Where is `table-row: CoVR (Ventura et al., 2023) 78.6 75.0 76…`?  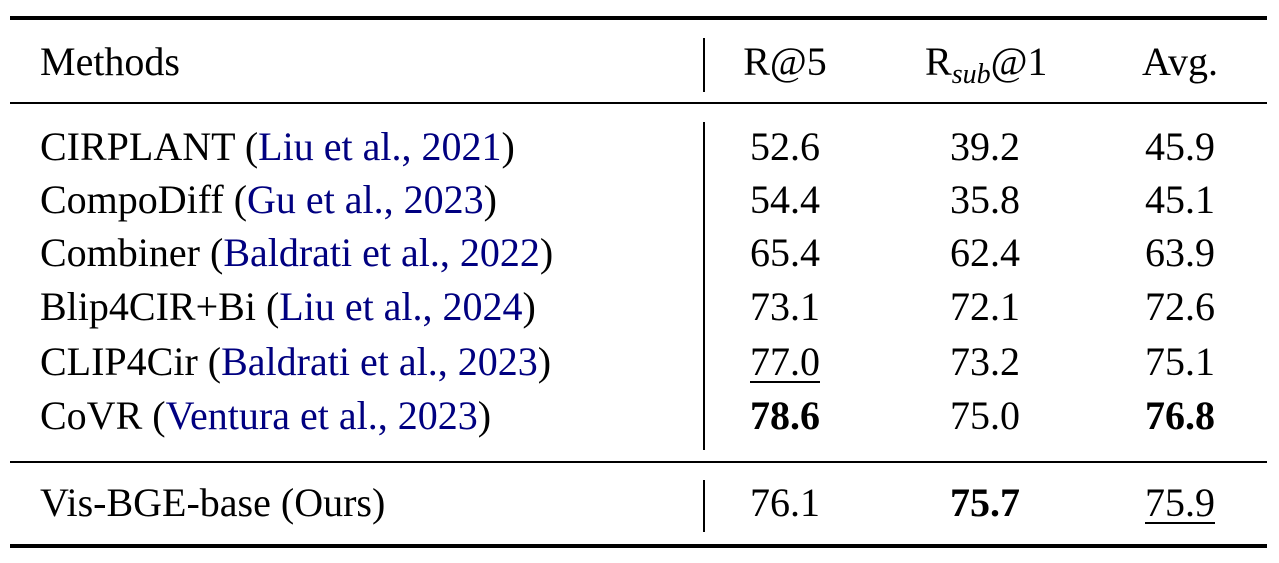 table-row: CoVR (Ventura et al., 2023) 78.6 75.0 76… is located at coordinates (639, 416).